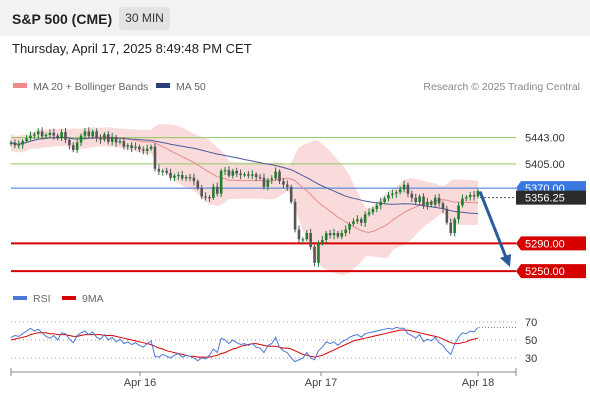 The height and width of the screenshot is (400, 590). I want to click on time-tick-label: Apr 18, so click(478, 383).